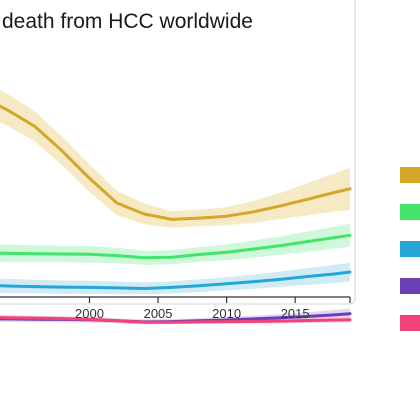 Image resolution: width=420 pixels, height=420 pixels. Describe the element at coordinates (226, 313) in the screenshot. I see `x-tick-label: 2010` at that location.